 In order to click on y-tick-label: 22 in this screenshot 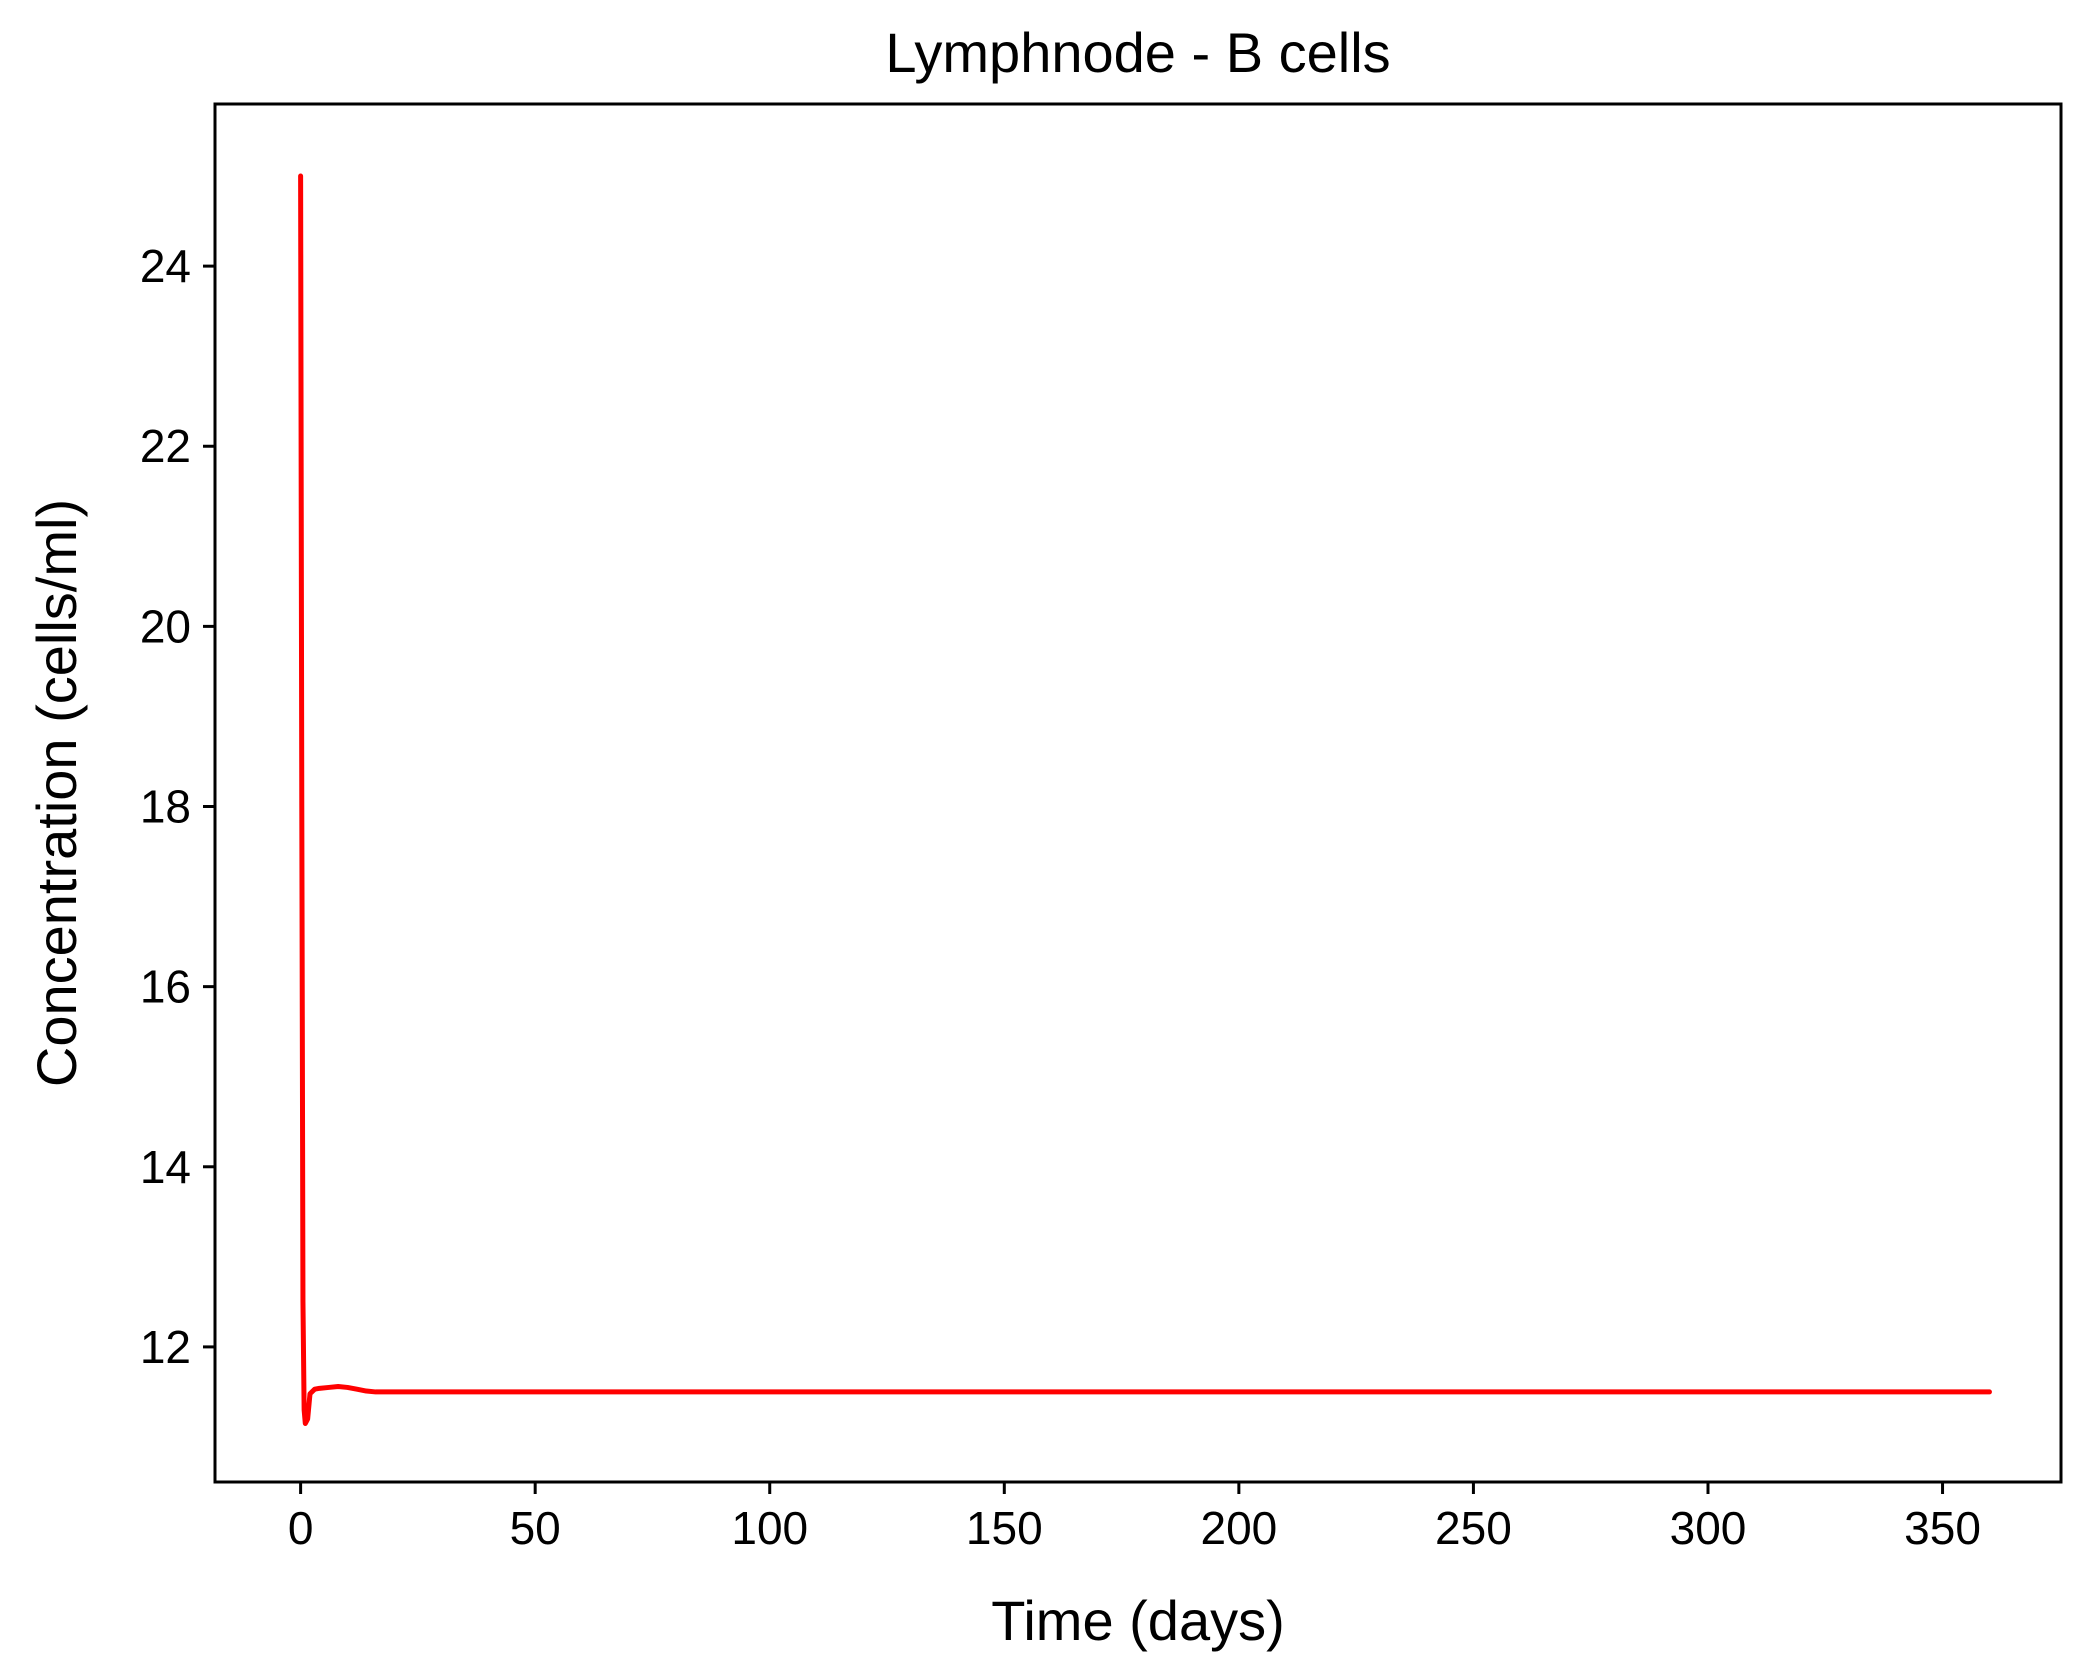, I will do `click(165, 446)`.